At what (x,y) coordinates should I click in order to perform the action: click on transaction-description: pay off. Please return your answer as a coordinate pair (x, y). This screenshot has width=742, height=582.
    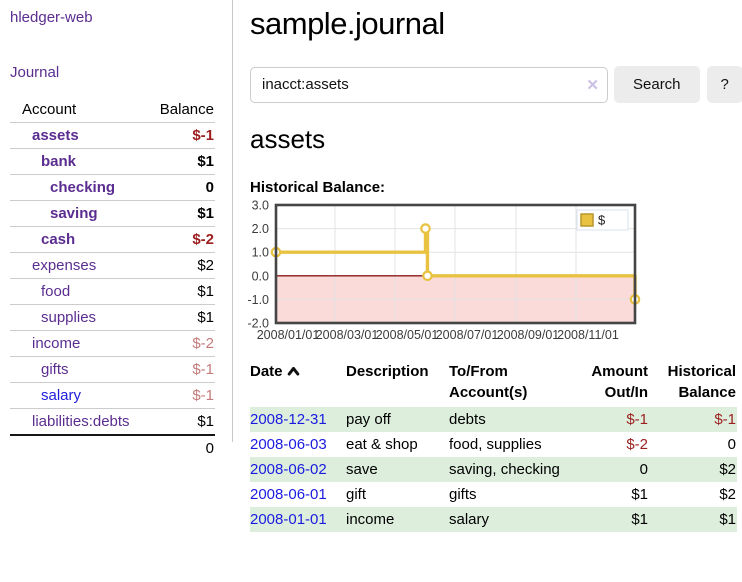
    Looking at the image, I should click on (368, 419).